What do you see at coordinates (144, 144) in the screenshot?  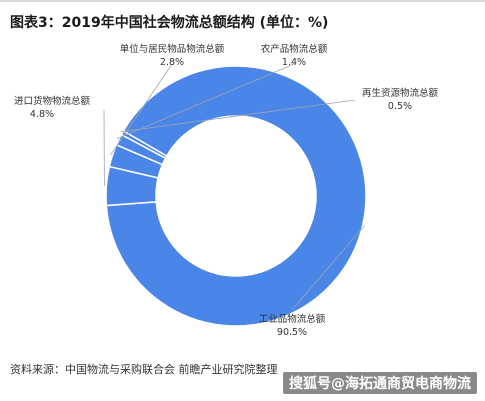 I see `slice-renewable` at bounding box center [144, 144].